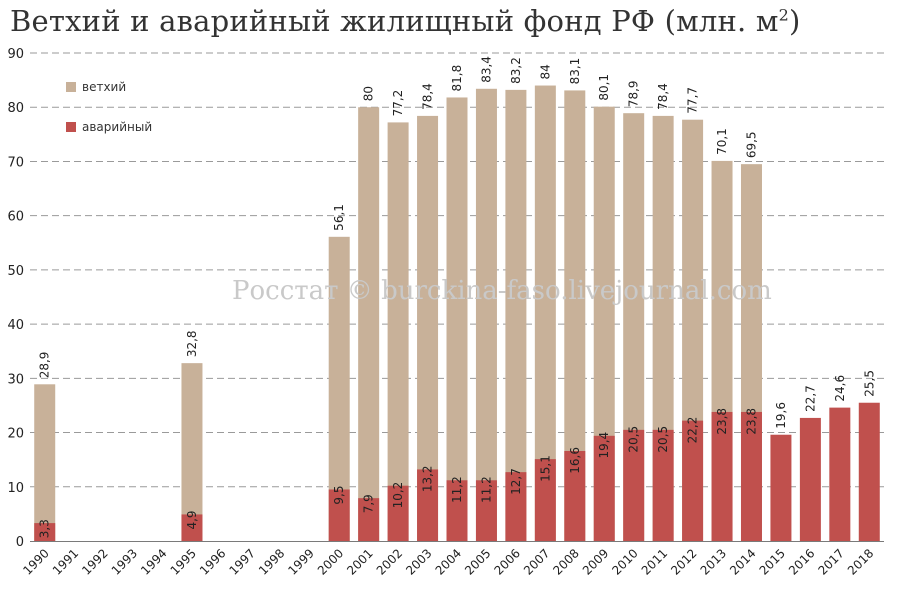 The width and height of the screenshot is (900, 594). What do you see at coordinates (359, 561) in the screenshot?
I see `x-tick-label: 2001` at bounding box center [359, 561].